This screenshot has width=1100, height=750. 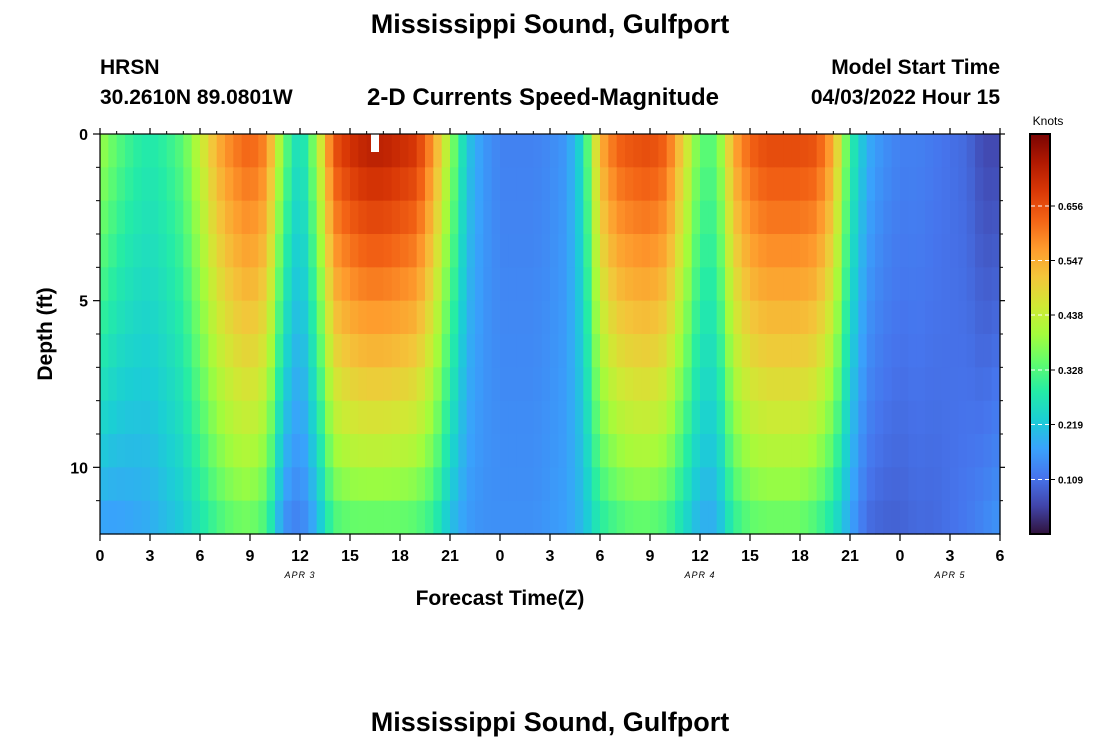 I want to click on chart-title: Mississippi Sound, Gulfport, so click(x=550, y=24).